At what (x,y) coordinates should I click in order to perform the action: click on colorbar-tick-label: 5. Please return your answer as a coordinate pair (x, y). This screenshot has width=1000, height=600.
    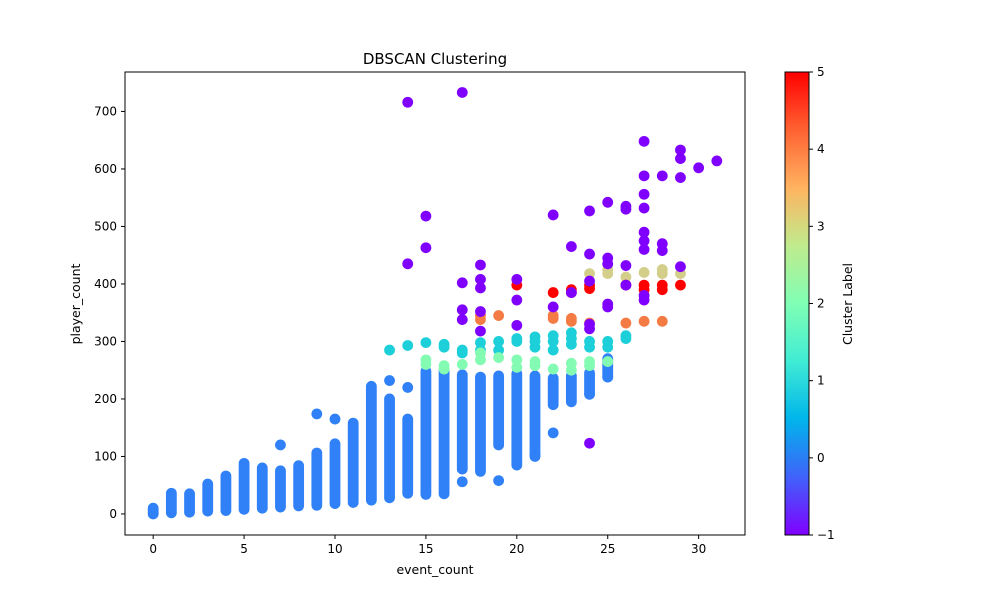
    Looking at the image, I should click on (821, 72).